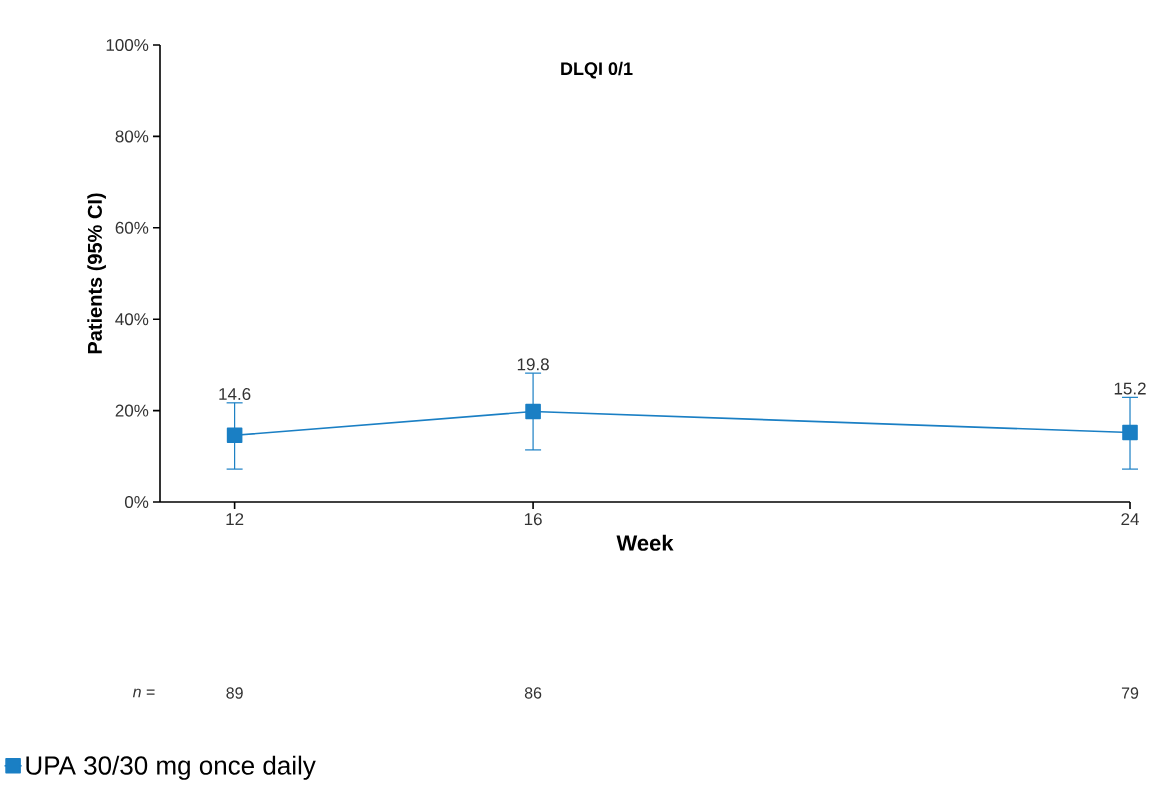  Describe the element at coordinates (645, 542) in the screenshot. I see `x-axis-title: Week` at that location.